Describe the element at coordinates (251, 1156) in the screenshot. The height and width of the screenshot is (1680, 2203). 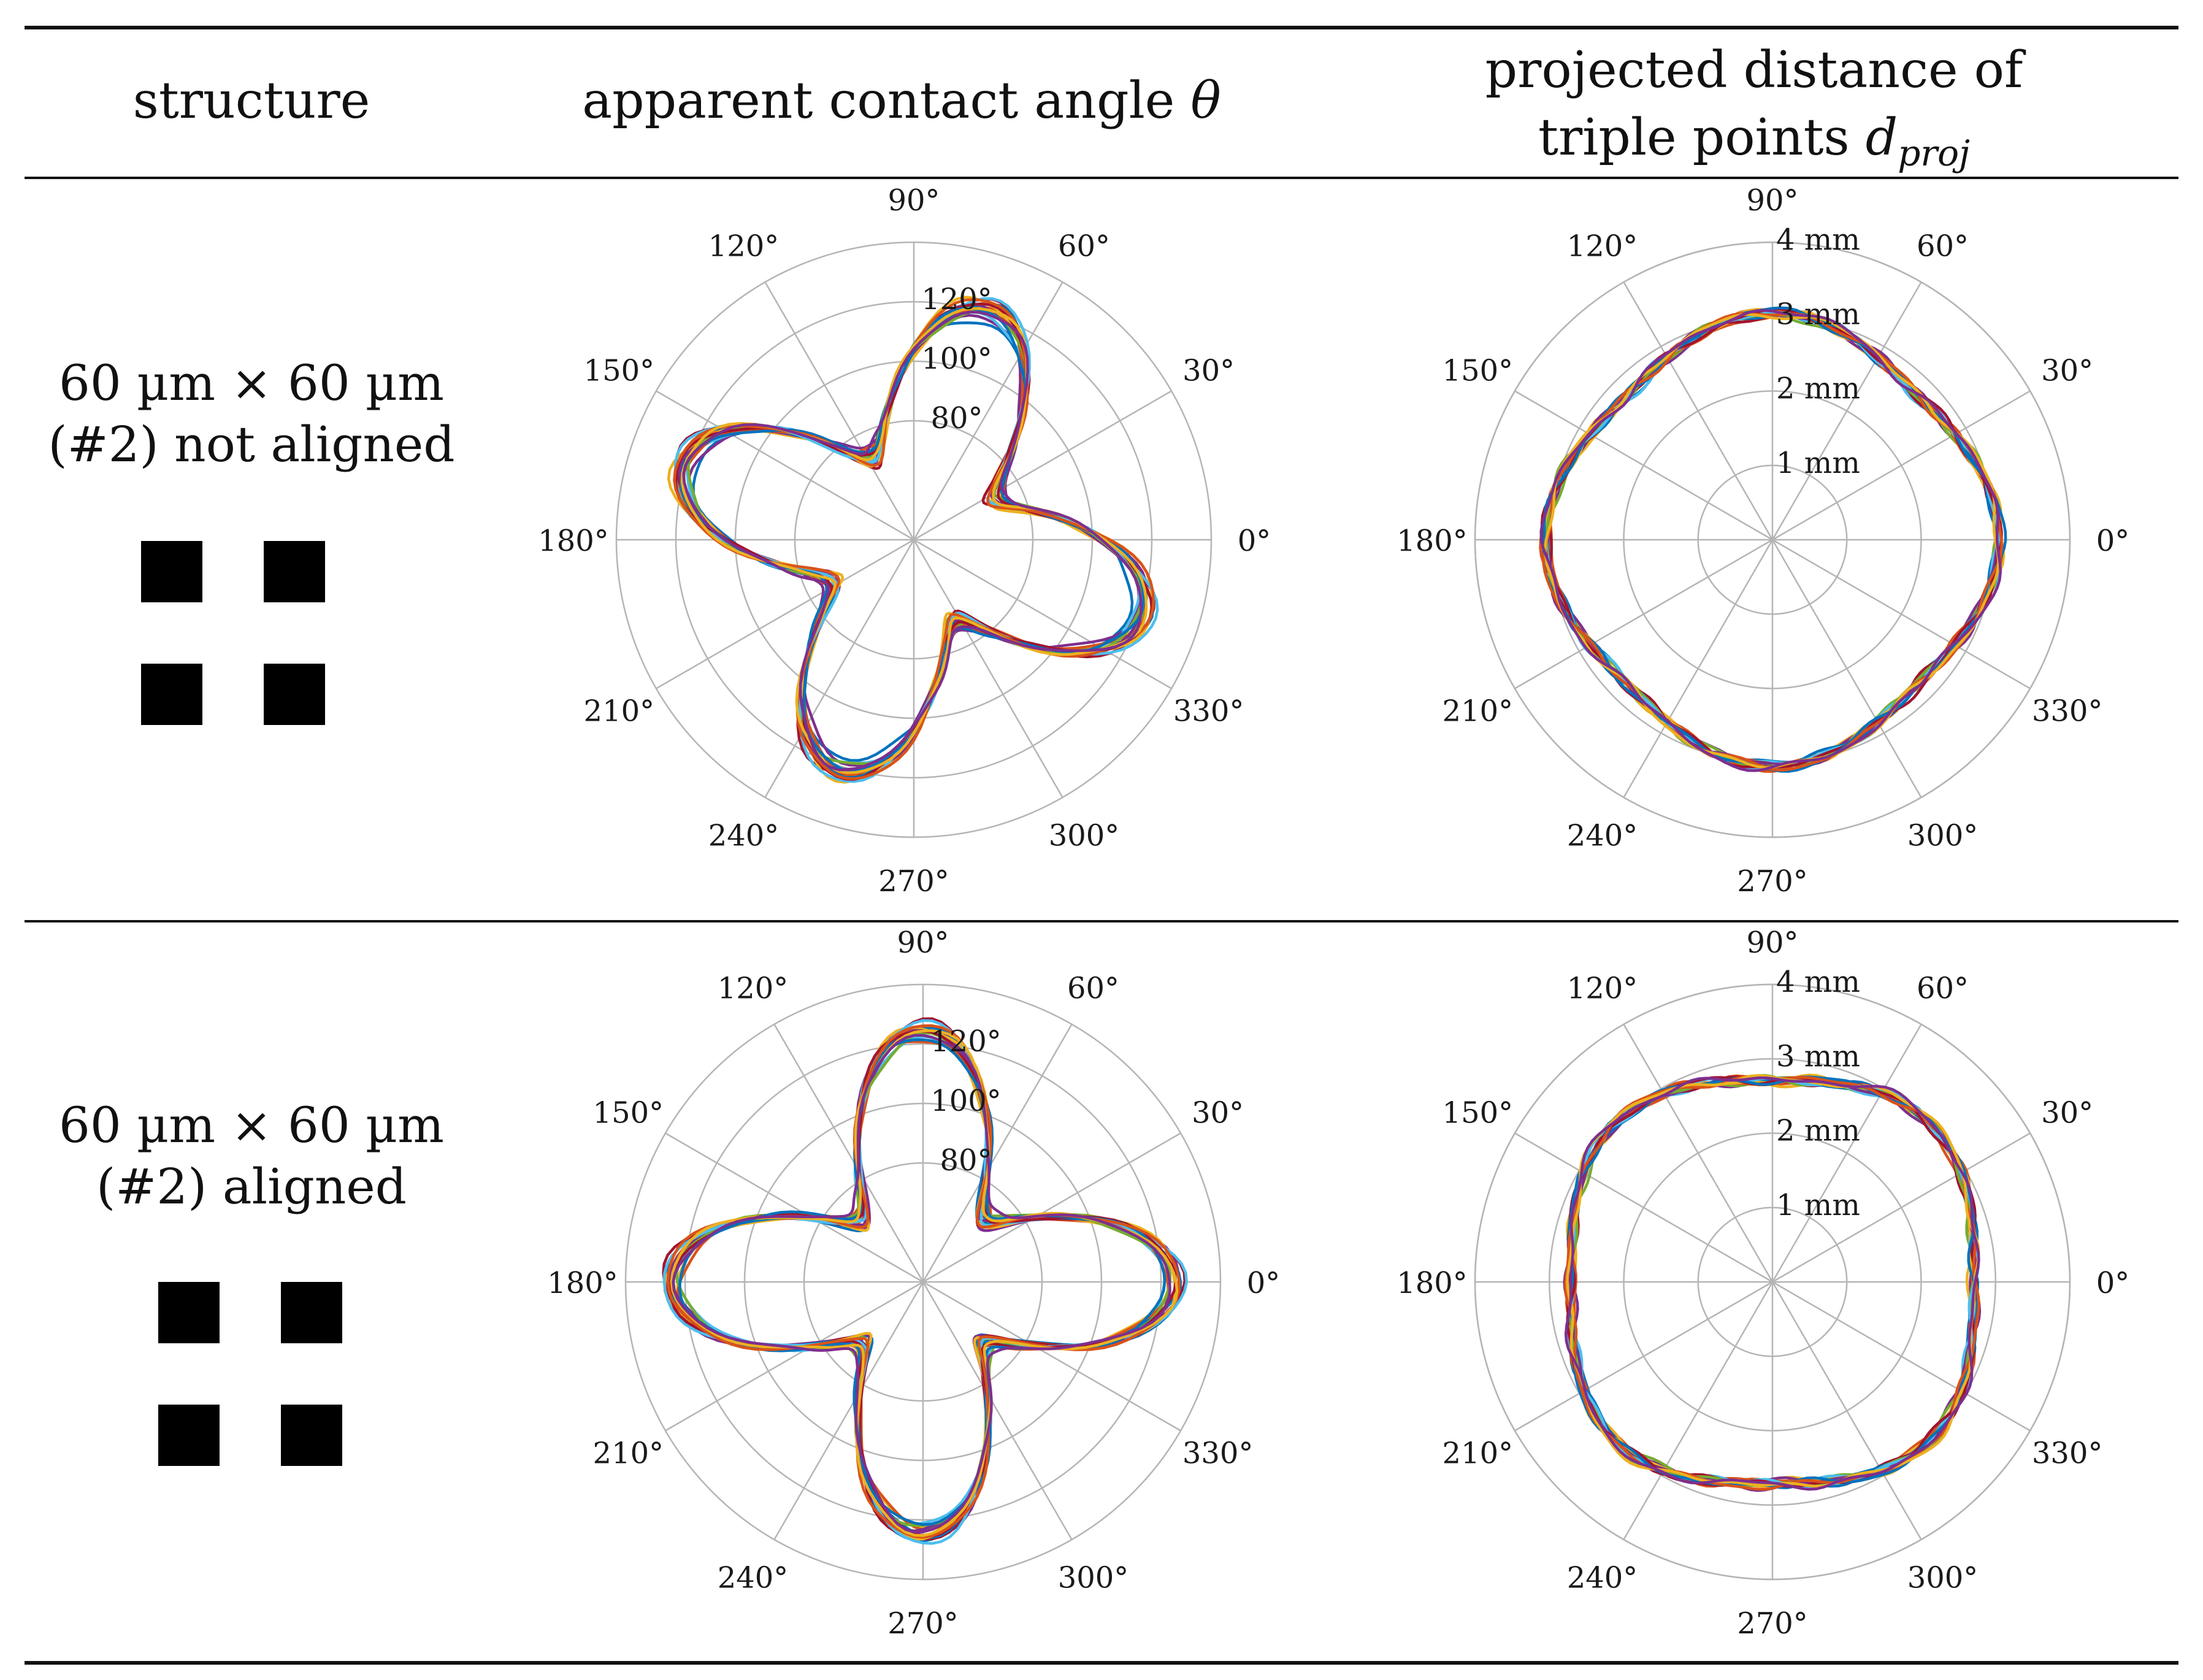
I see `row2-structure-label: 60 µm × 60 µm (#2) aligned` at that location.